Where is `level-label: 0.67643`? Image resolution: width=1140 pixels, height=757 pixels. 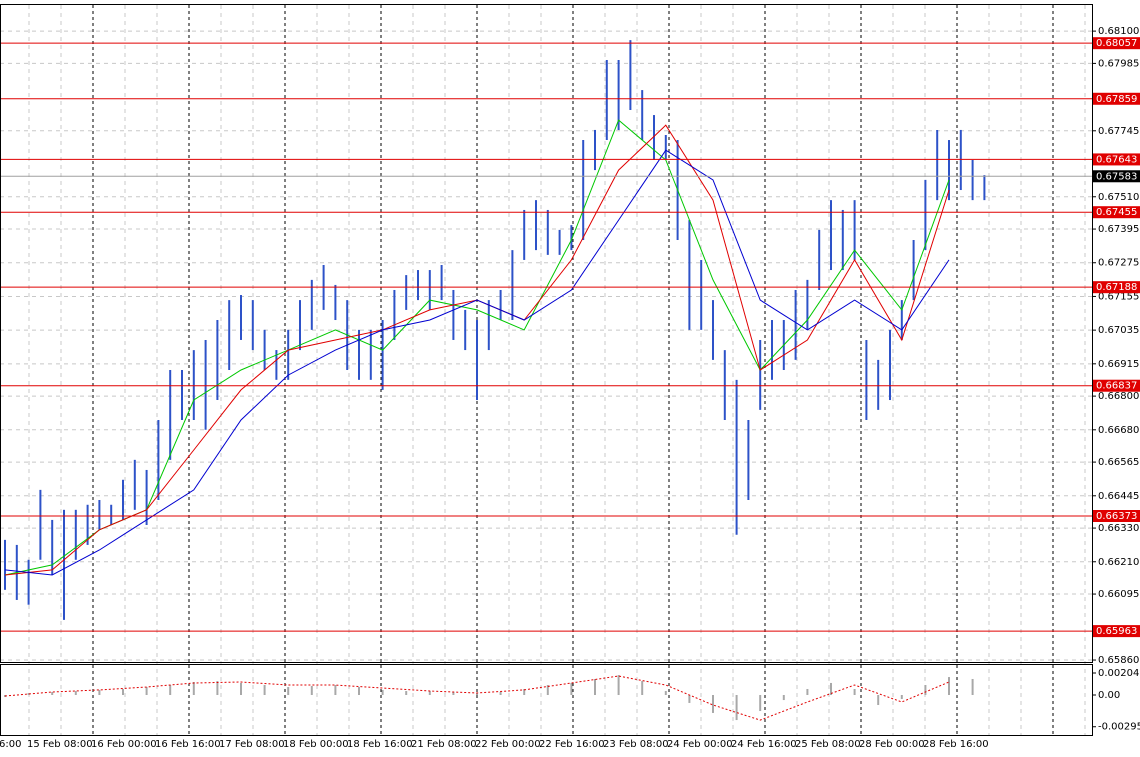 level-label: 0.67643 is located at coordinates (1116, 159).